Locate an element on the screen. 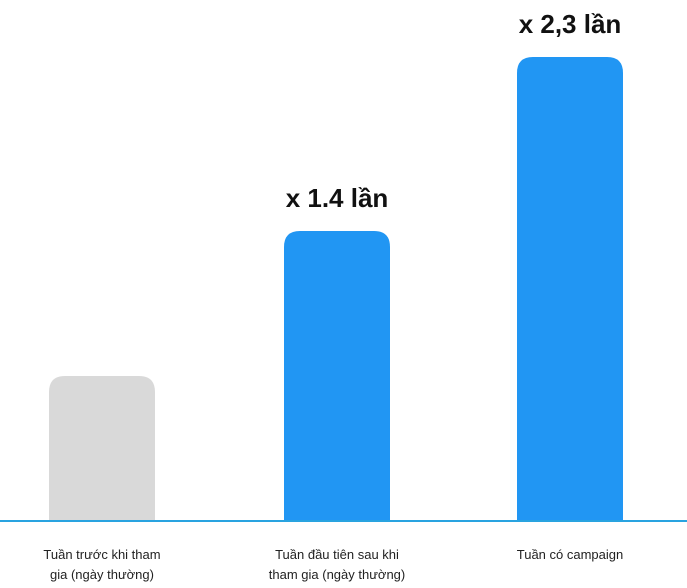 The image size is (687, 588). category-label-1: Tuần trước khi tham gia (ngày thường) is located at coordinates (101, 564).